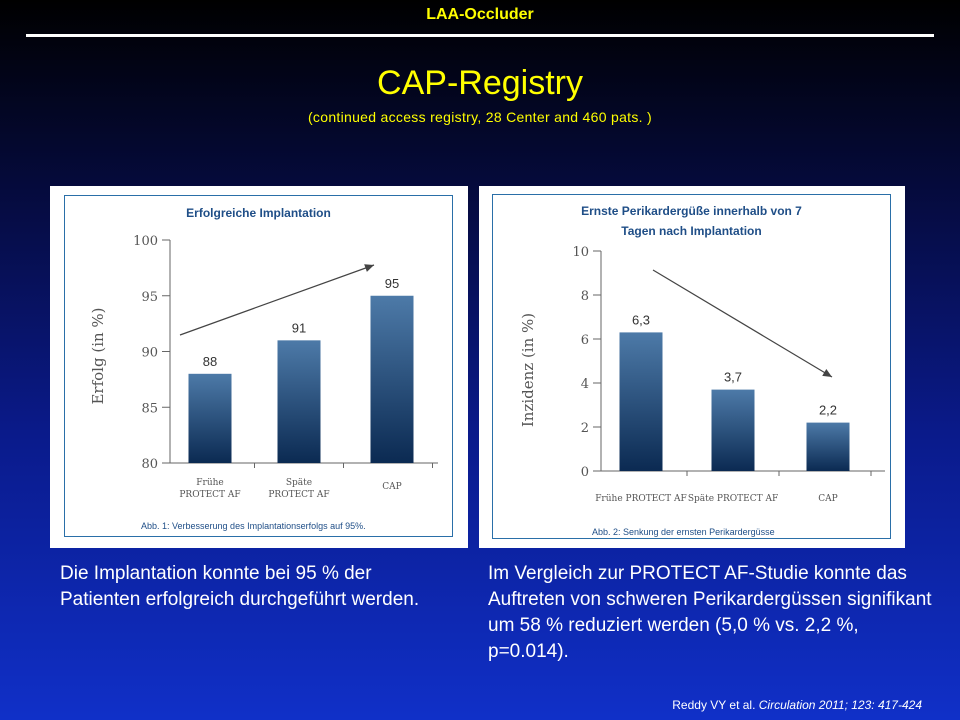 This screenshot has width=960, height=720. What do you see at coordinates (733, 499) in the screenshot?
I see `category-label: Späte PROTECT AF` at bounding box center [733, 499].